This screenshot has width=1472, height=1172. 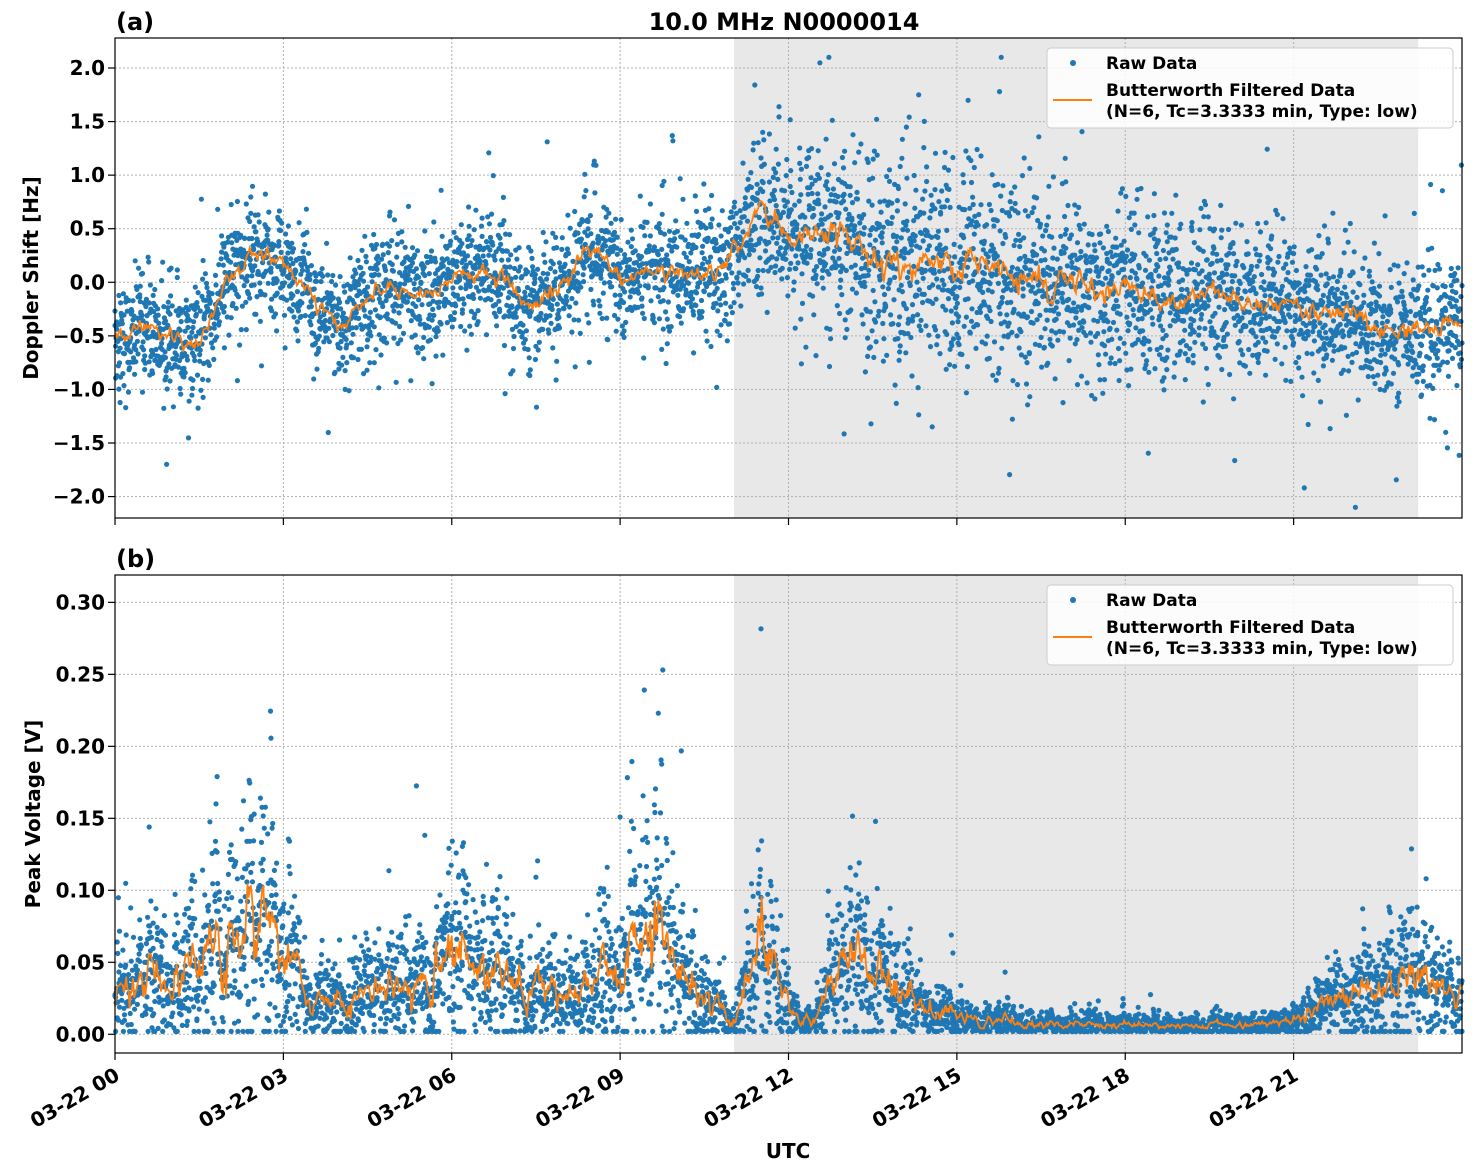 What do you see at coordinates (412, 1098) in the screenshot?
I see `x-tick-label: 03-22 06` at bounding box center [412, 1098].